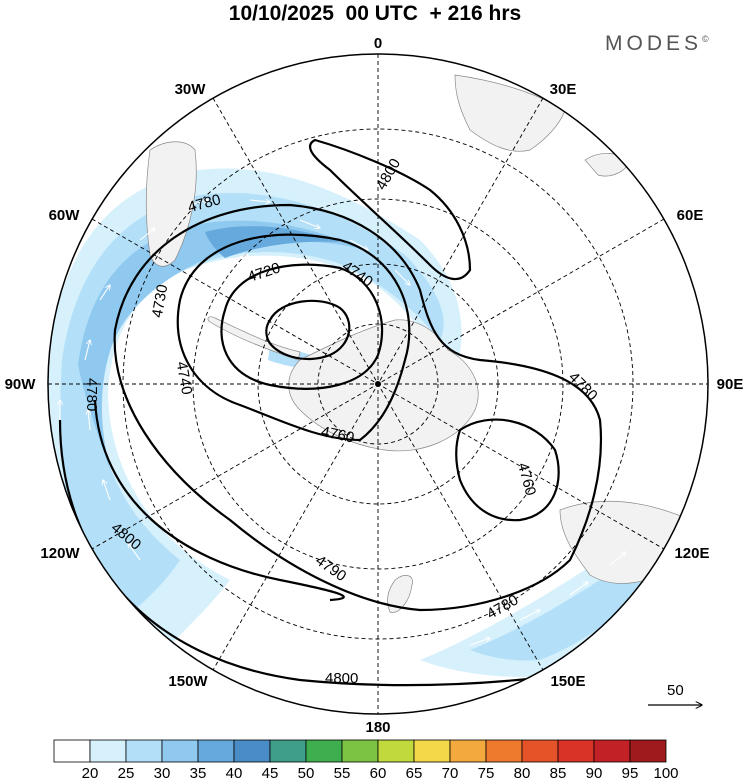  What do you see at coordinates (330, 568) in the screenshot?
I see `contour-label: 4790` at bounding box center [330, 568].